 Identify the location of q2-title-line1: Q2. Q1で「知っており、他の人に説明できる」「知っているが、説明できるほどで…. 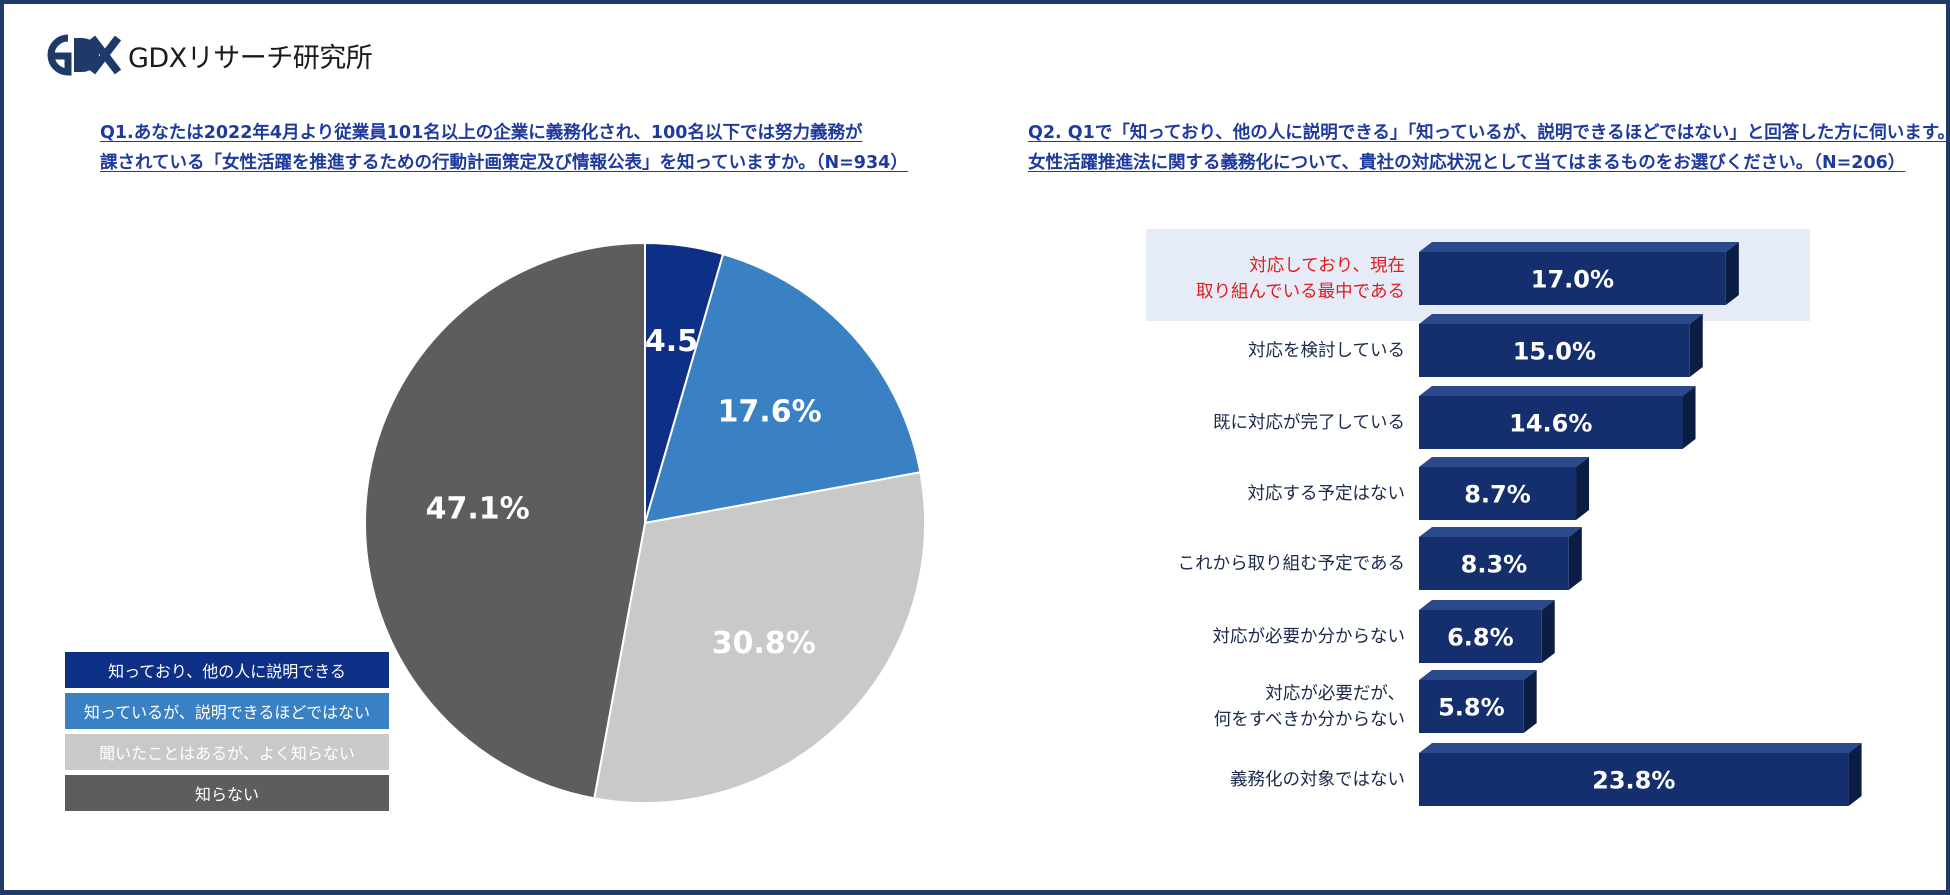
(1489, 133).